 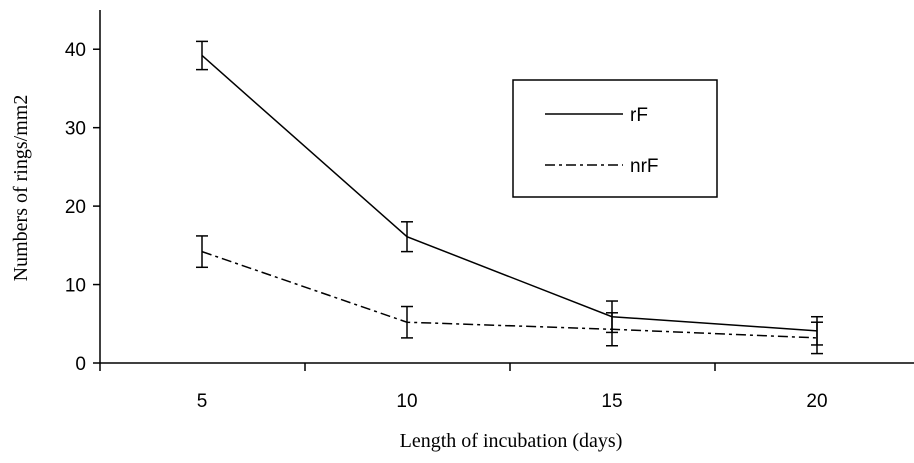 What do you see at coordinates (75, 129) in the screenshot?
I see `y-tick-label: 30` at bounding box center [75, 129].